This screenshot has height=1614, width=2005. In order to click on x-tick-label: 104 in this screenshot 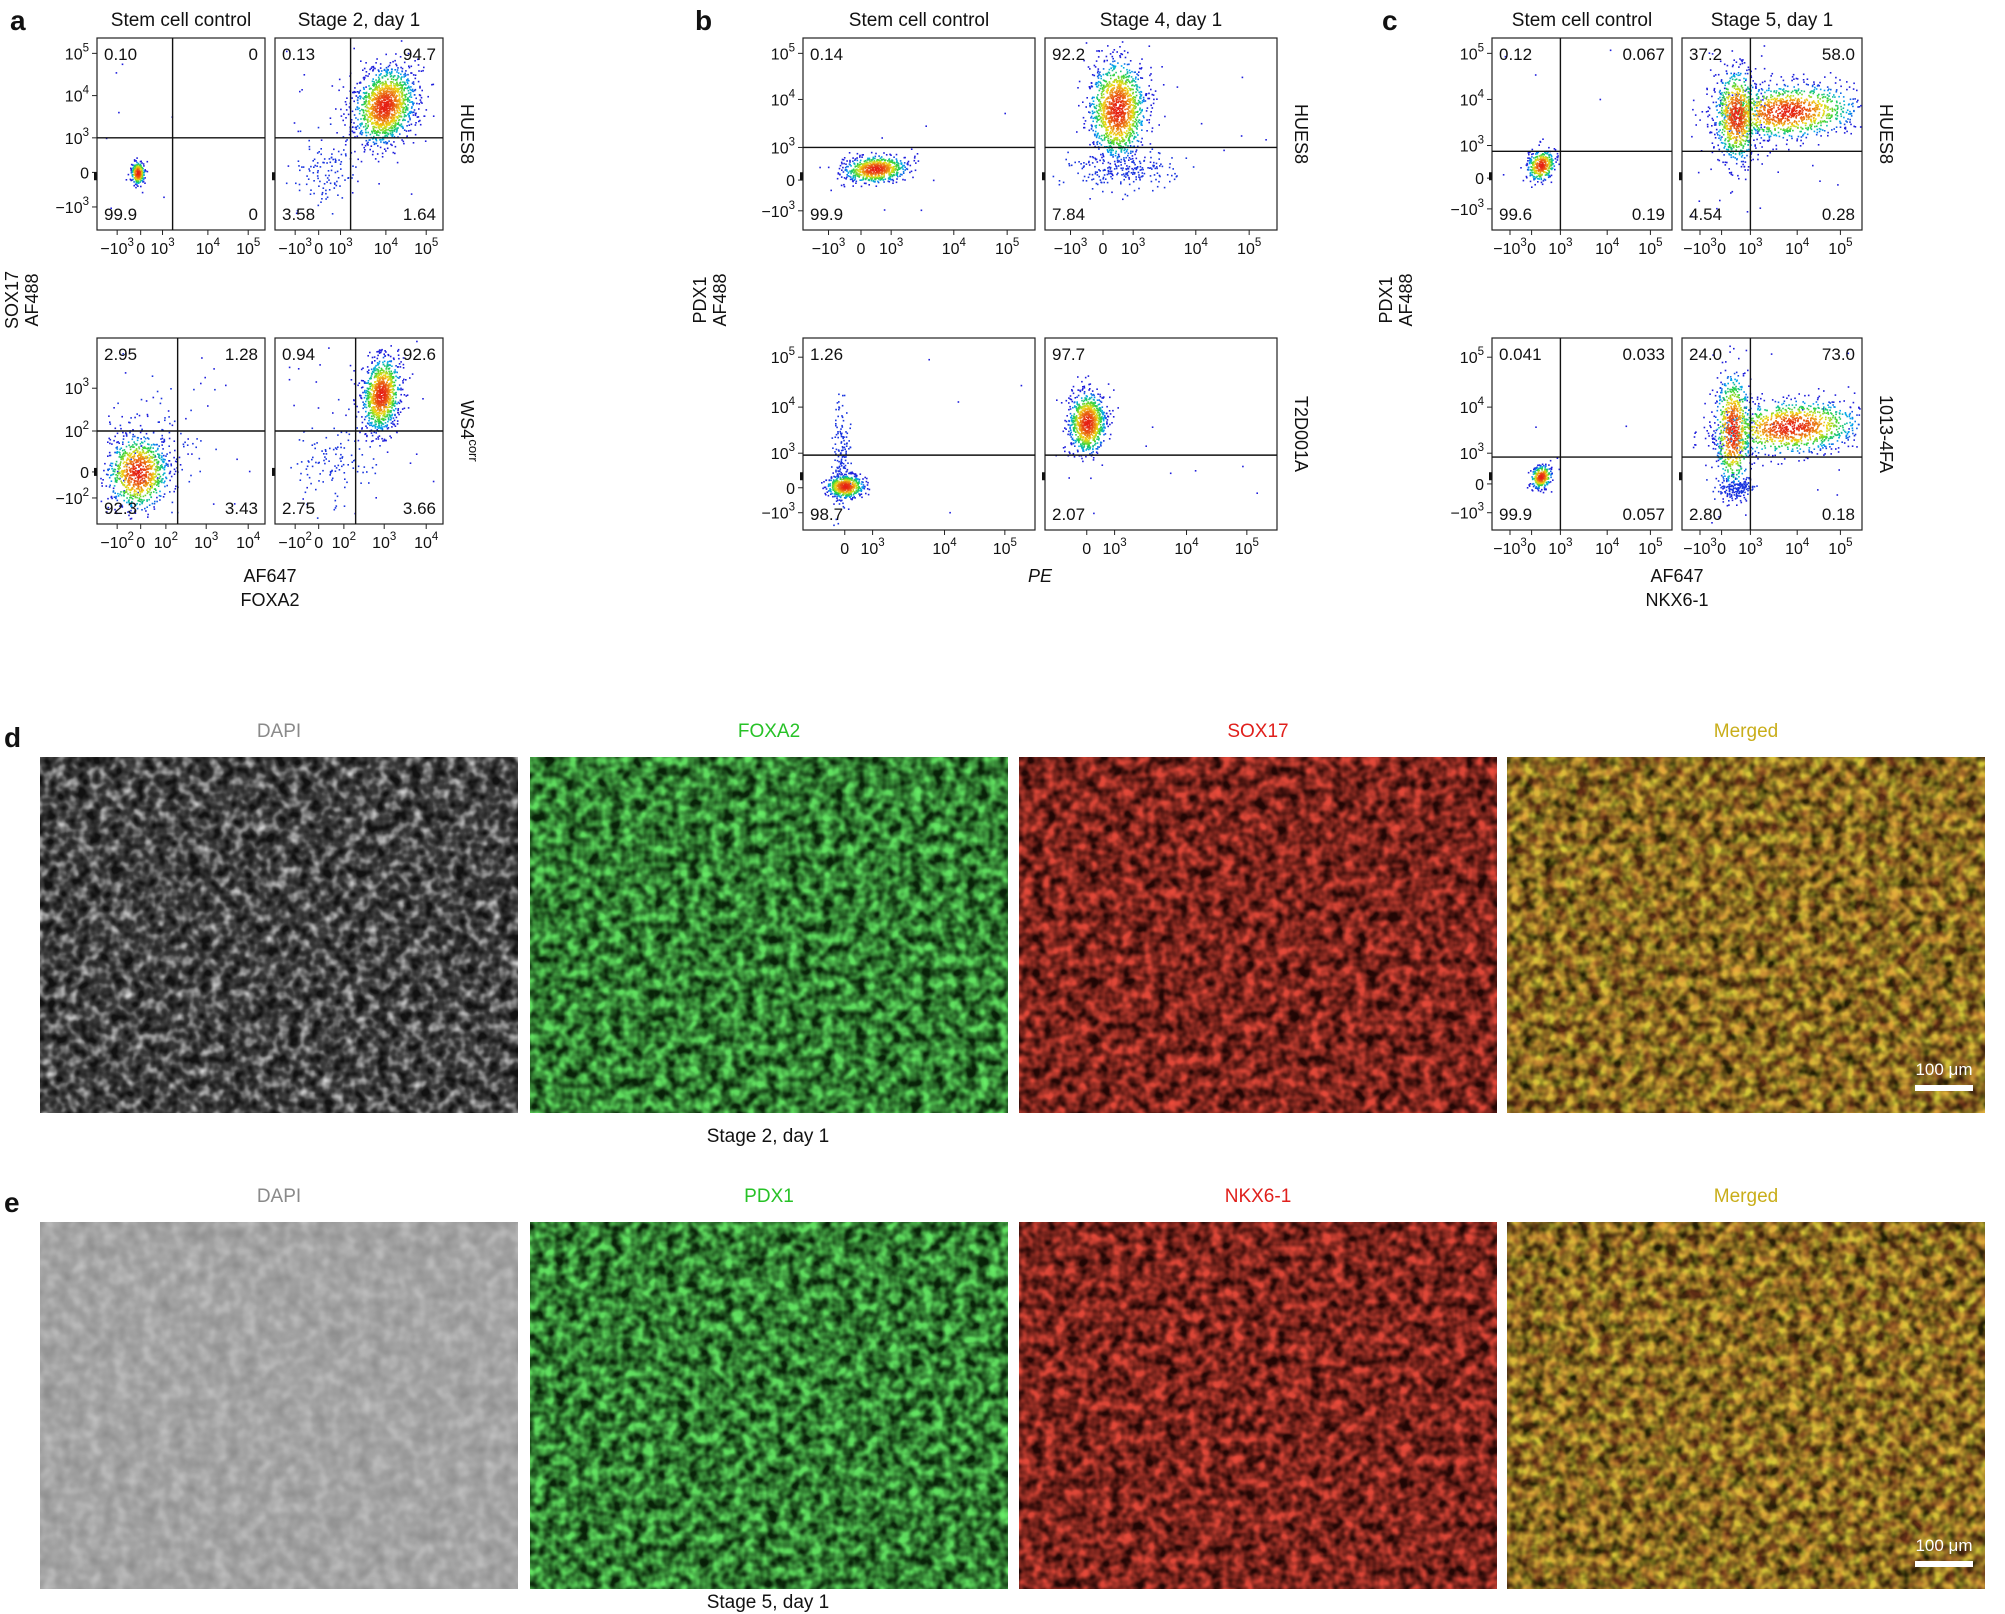, I will do `click(208, 247)`.